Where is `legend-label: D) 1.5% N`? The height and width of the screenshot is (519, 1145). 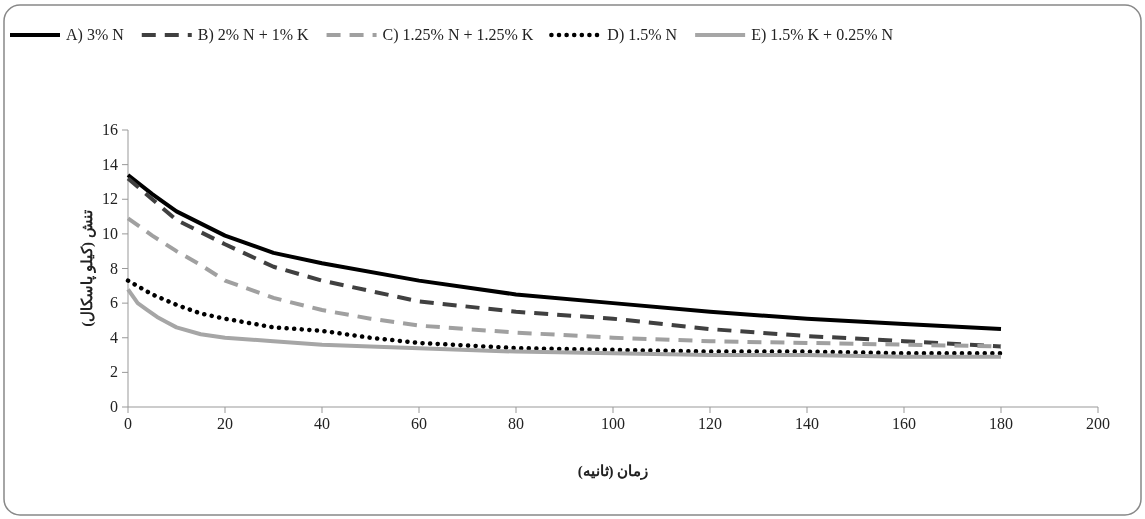
legend-label: D) 1.5% N is located at coordinates (642, 35).